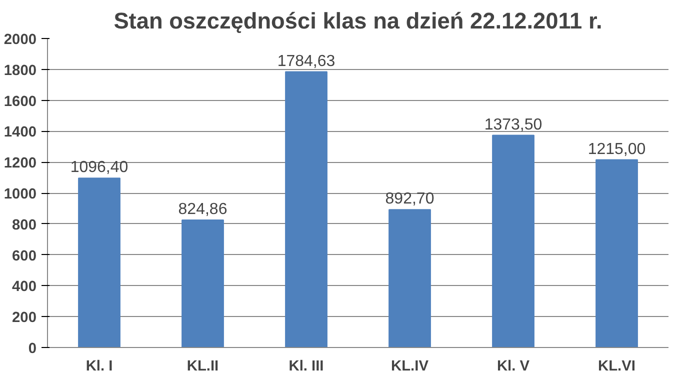 The width and height of the screenshot is (696, 385). Describe the element at coordinates (99, 366) in the screenshot. I see `x-tick-label: Kl. I` at that location.